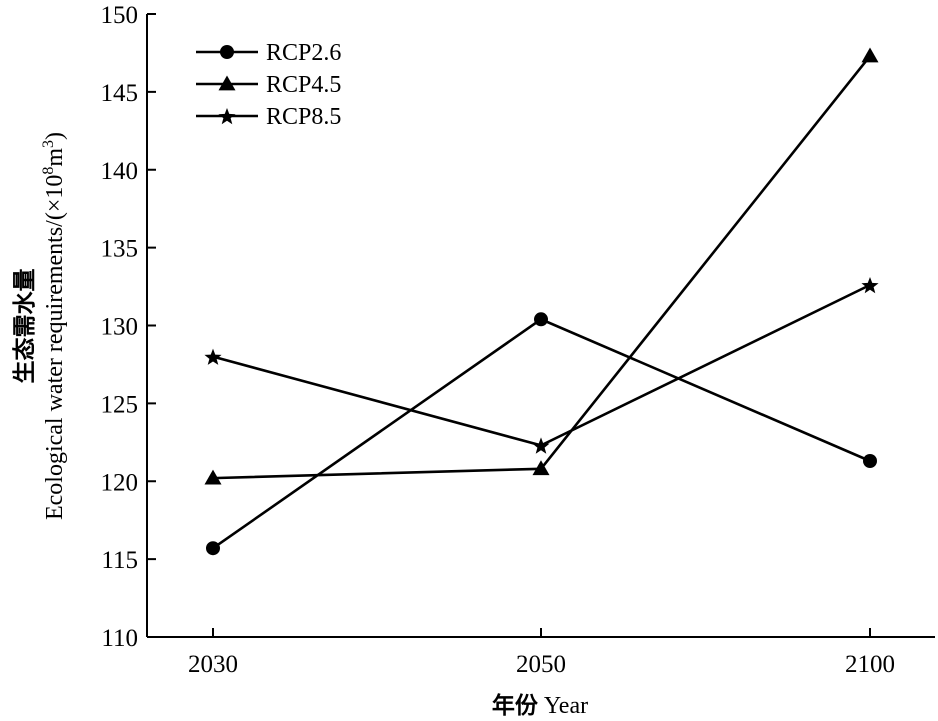 This screenshot has width=938, height=721. Describe the element at coordinates (540, 705) in the screenshot. I see `x-axis-title: 年份 Year` at that location.